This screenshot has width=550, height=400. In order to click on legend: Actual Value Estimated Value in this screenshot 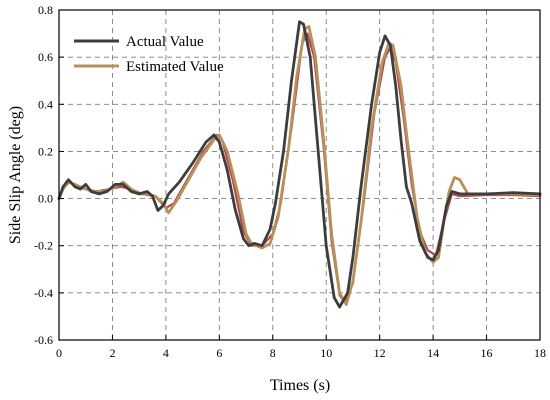, I will do `click(149, 54)`.